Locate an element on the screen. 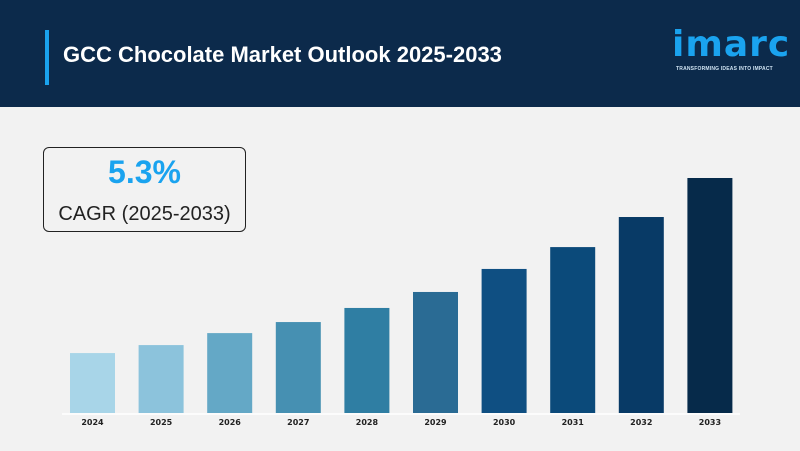 The height and width of the screenshot is (451, 800). x-tick-label: 2026 is located at coordinates (230, 422).